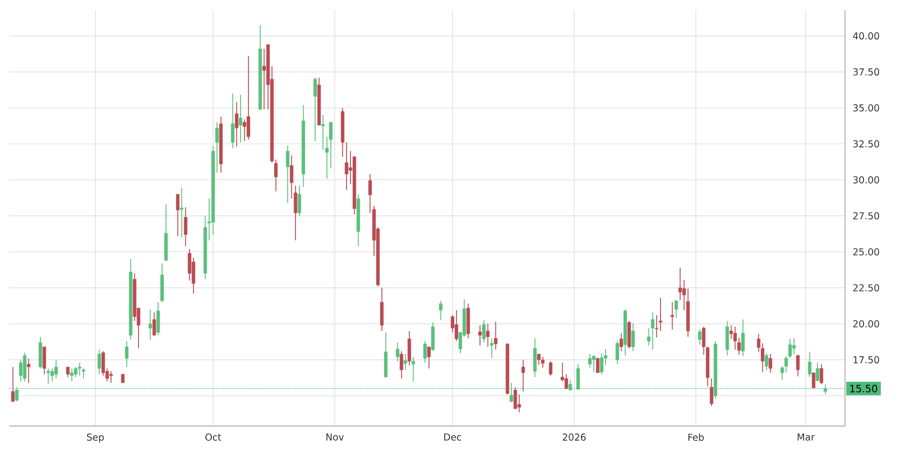 This screenshot has height=450, width=905. What do you see at coordinates (806, 437) in the screenshot?
I see `x-tick-label: Mar` at bounding box center [806, 437].